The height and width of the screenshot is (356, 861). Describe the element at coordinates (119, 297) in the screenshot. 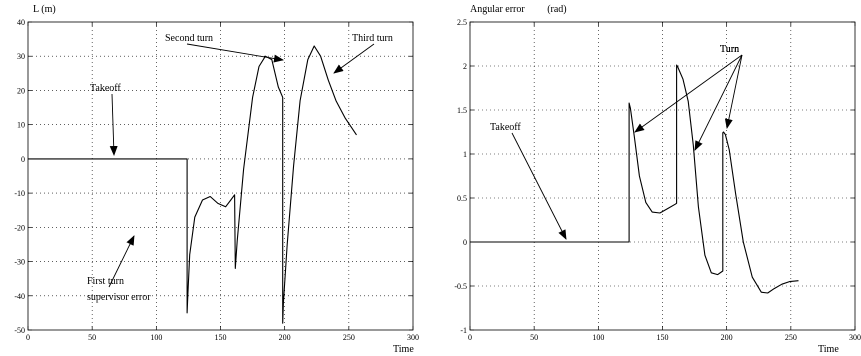

I see `annotation-label: supervisor error` at that location.